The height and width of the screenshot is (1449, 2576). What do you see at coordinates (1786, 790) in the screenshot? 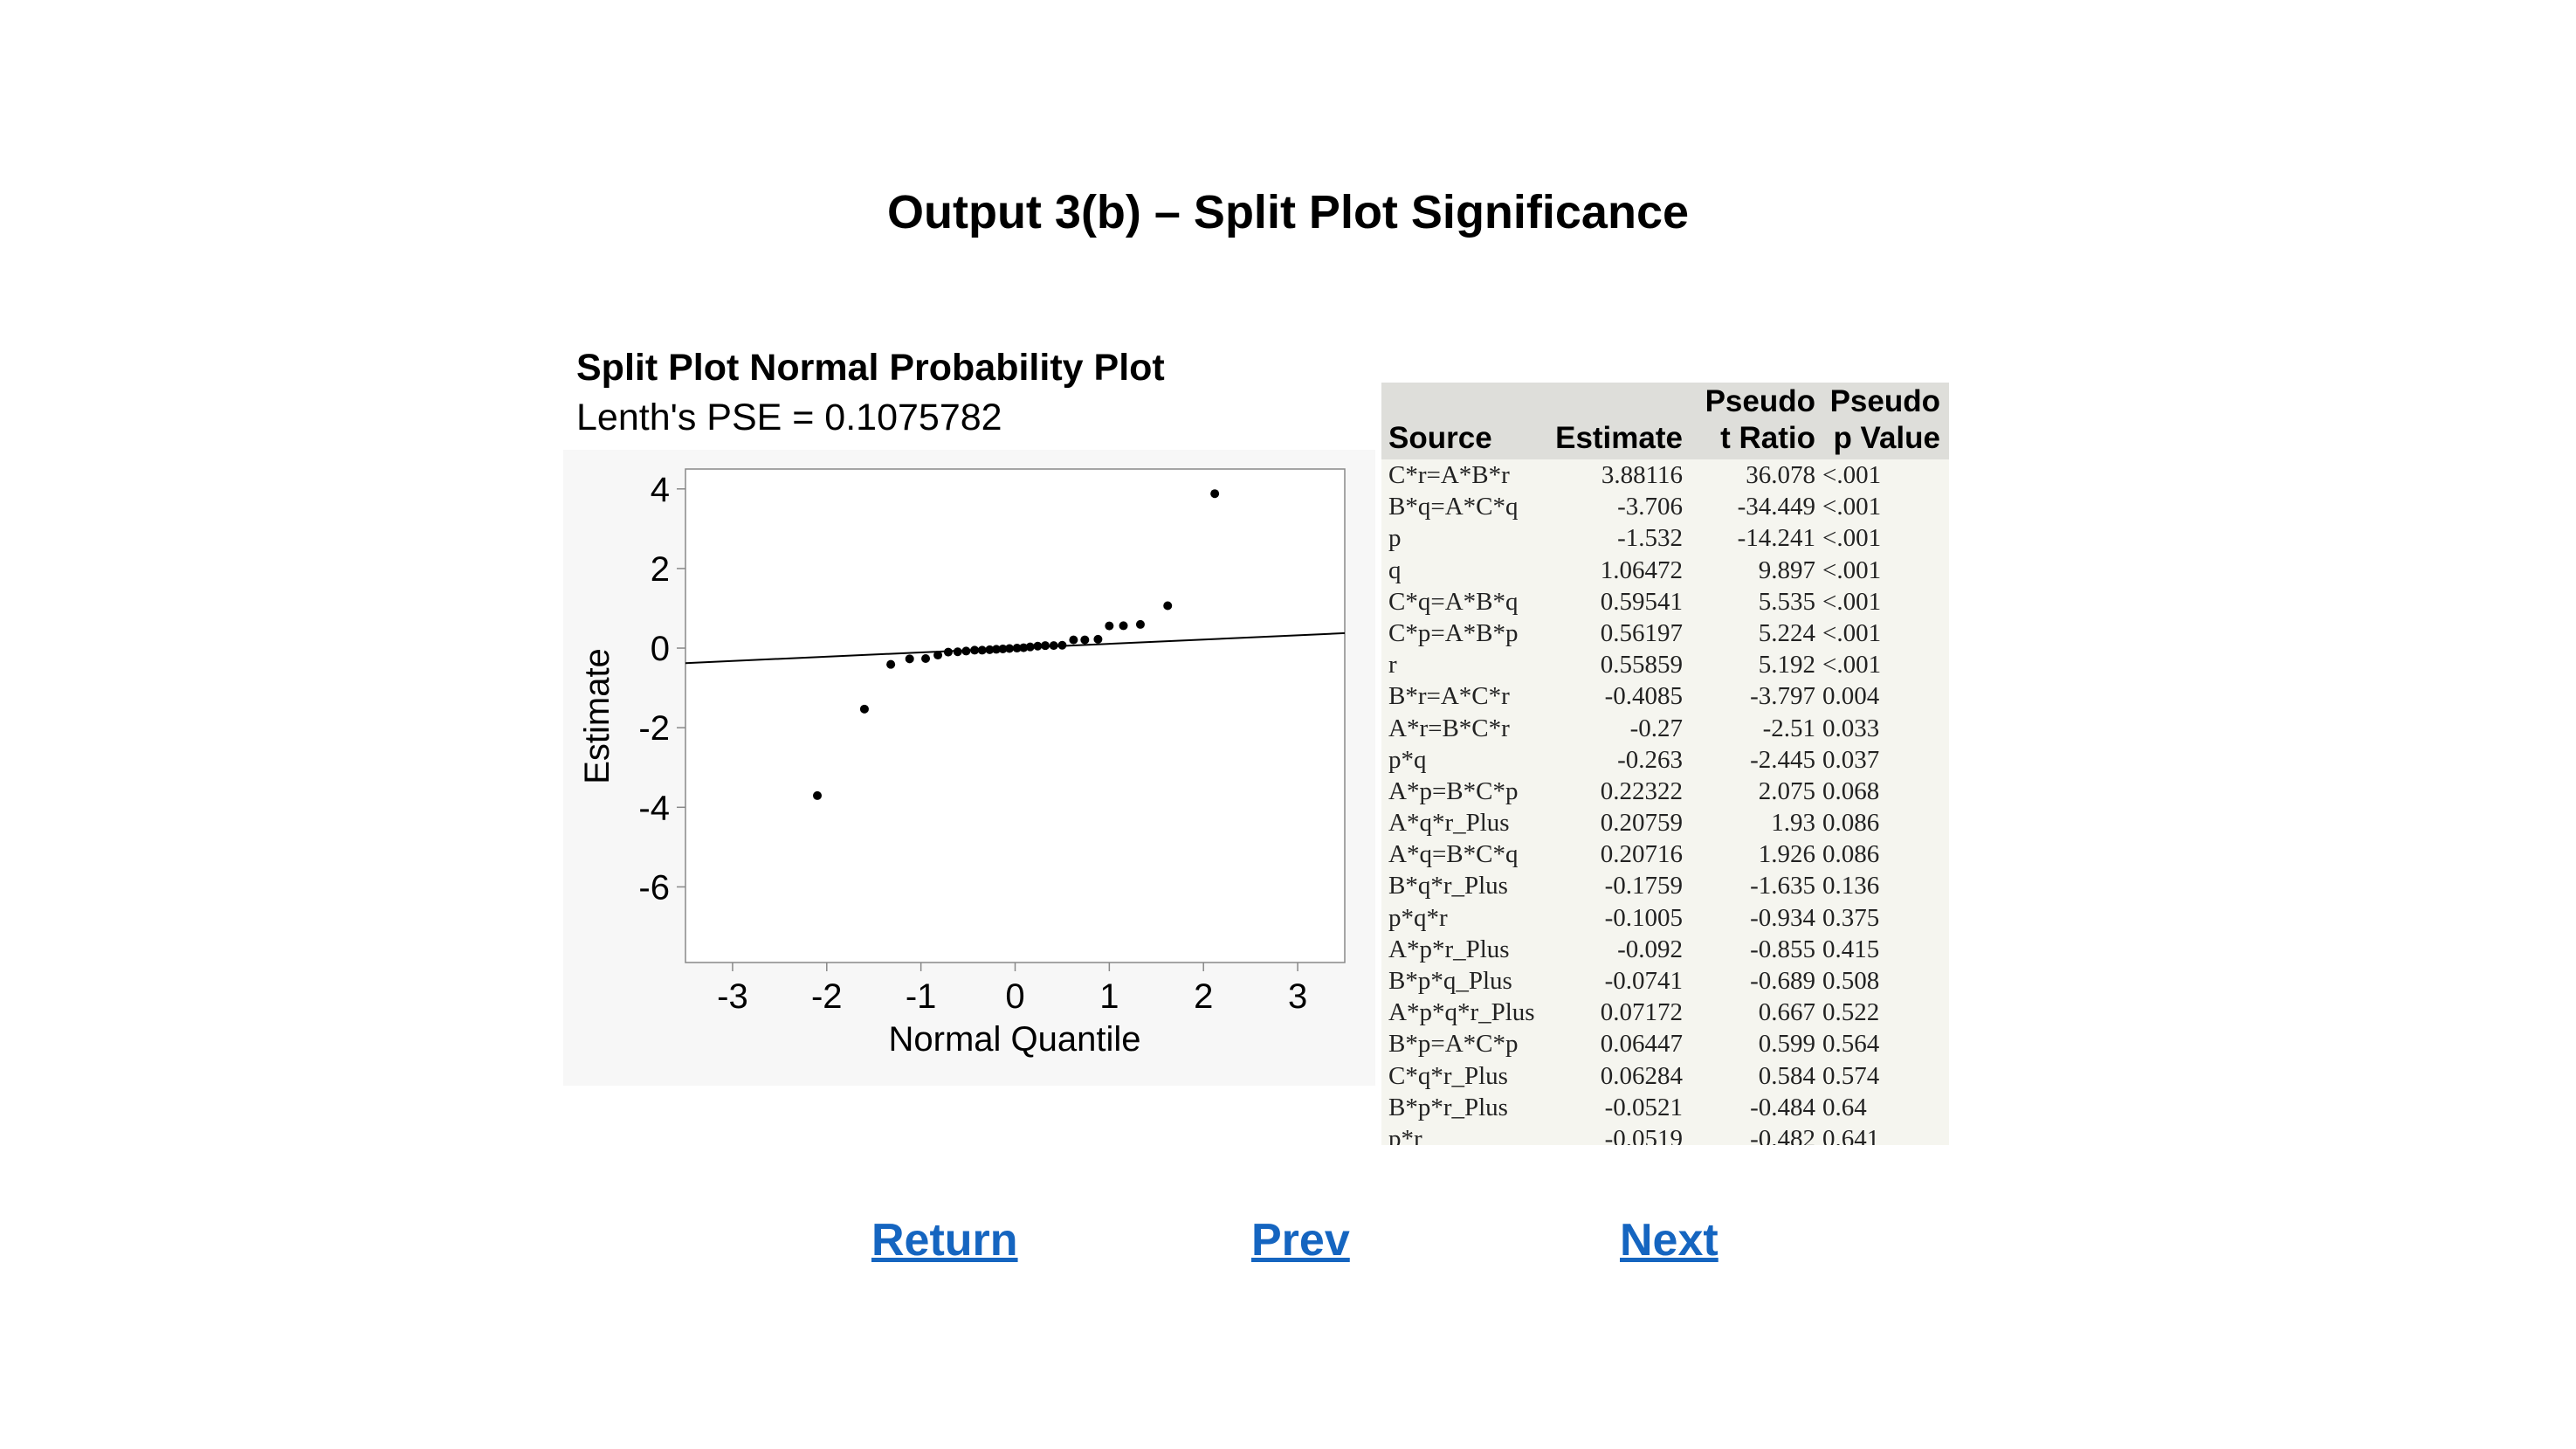
I see `cell-t-ratio: 2.075` at bounding box center [1786, 790].